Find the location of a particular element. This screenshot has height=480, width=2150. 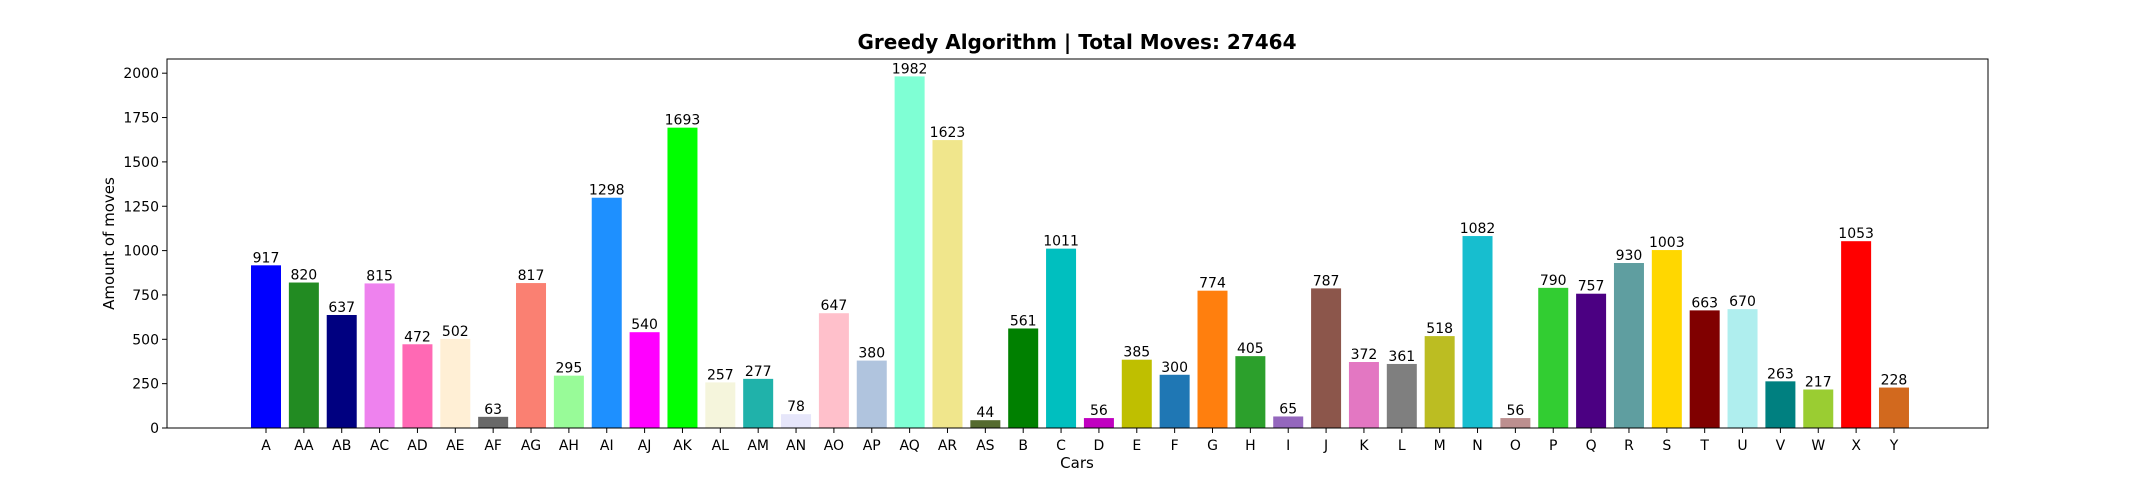

x-tick-label-K: K is located at coordinates (1364, 446).